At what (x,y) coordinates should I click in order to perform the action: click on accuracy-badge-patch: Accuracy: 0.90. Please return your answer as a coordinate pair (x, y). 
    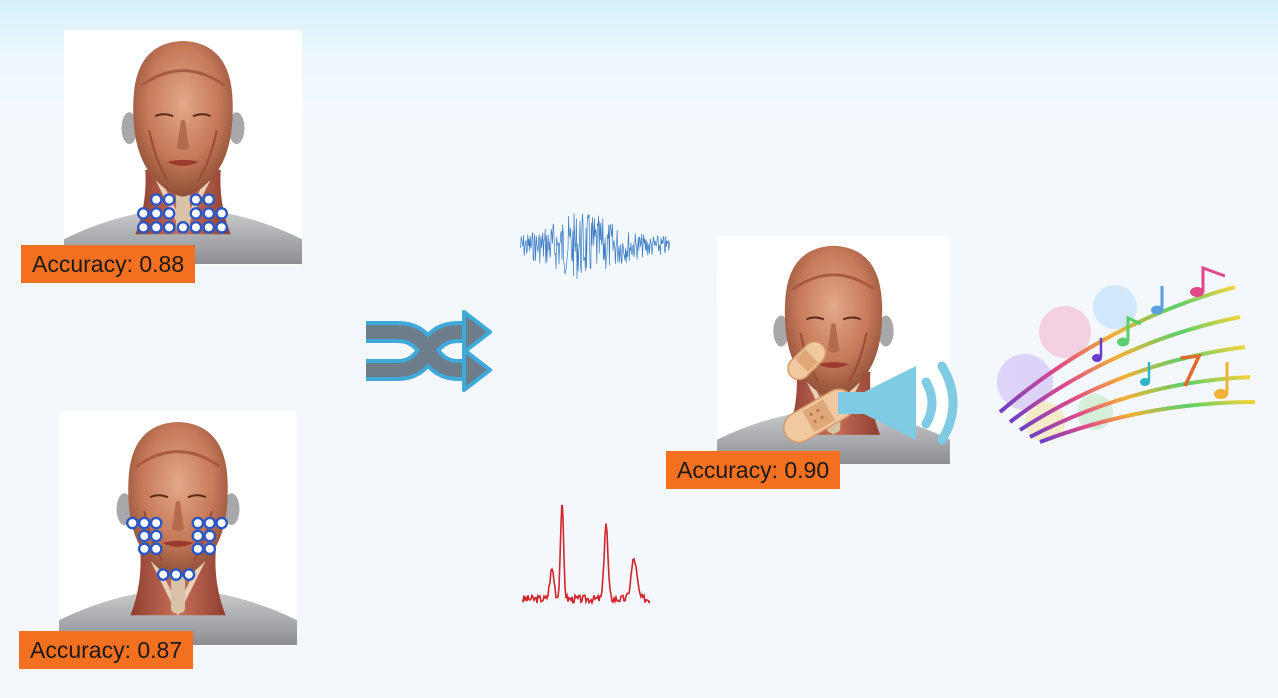
    Looking at the image, I should click on (753, 470).